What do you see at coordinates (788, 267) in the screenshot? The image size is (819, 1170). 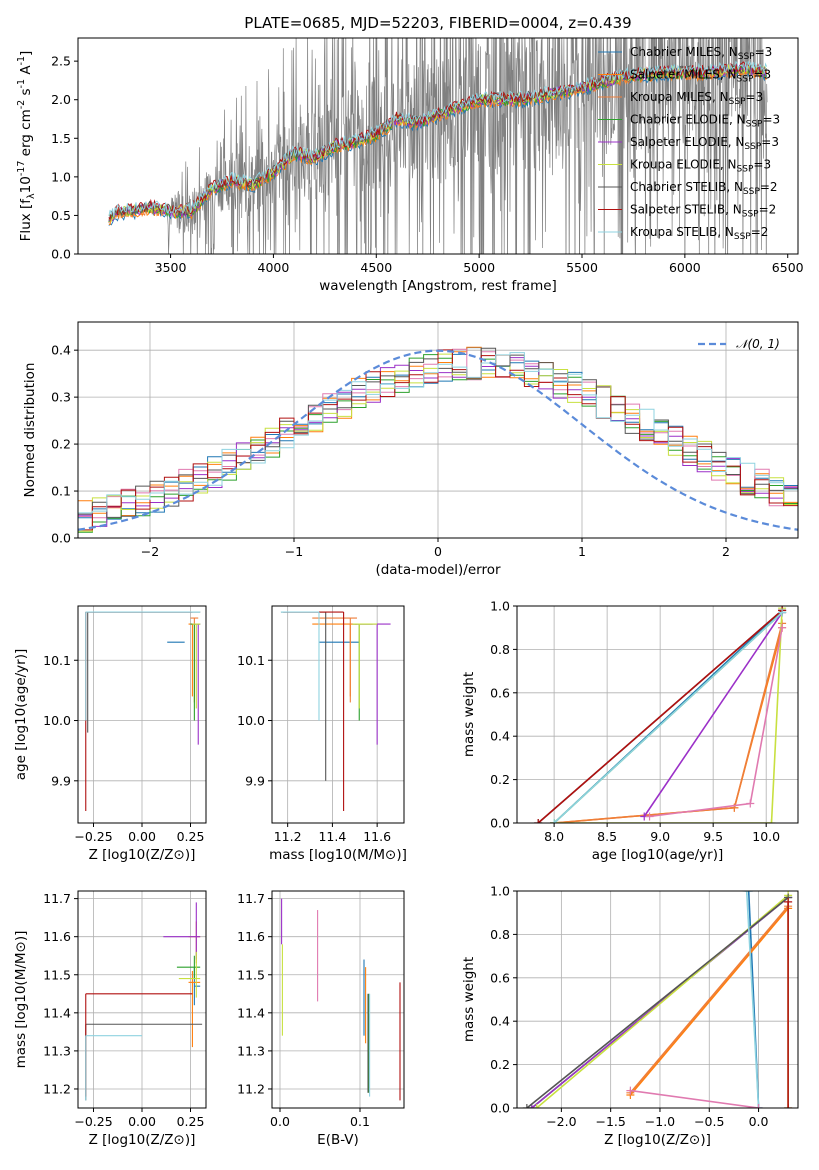 I see `x-tick-label: 6500` at bounding box center [788, 267].